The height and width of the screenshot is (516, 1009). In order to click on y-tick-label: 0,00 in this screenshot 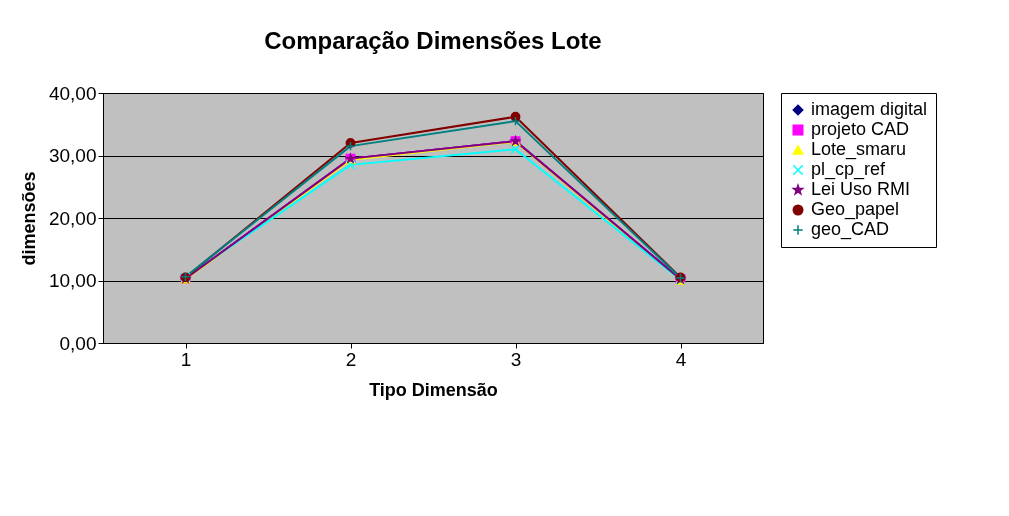, I will do `click(78, 343)`.